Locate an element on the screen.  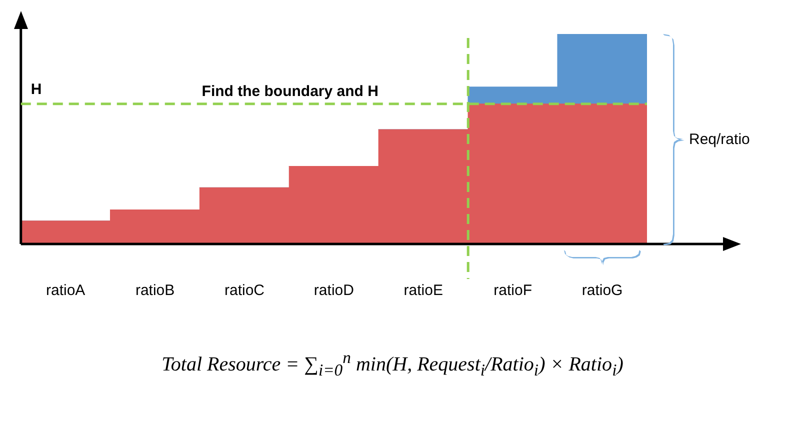
text: Req/ratio is located at coordinates (719, 139).